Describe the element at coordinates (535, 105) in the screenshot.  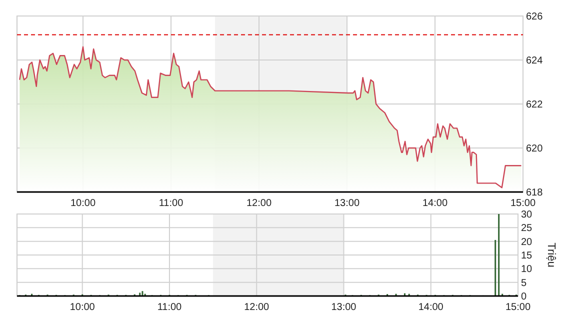
I see `y-tick-label: 622` at that location.